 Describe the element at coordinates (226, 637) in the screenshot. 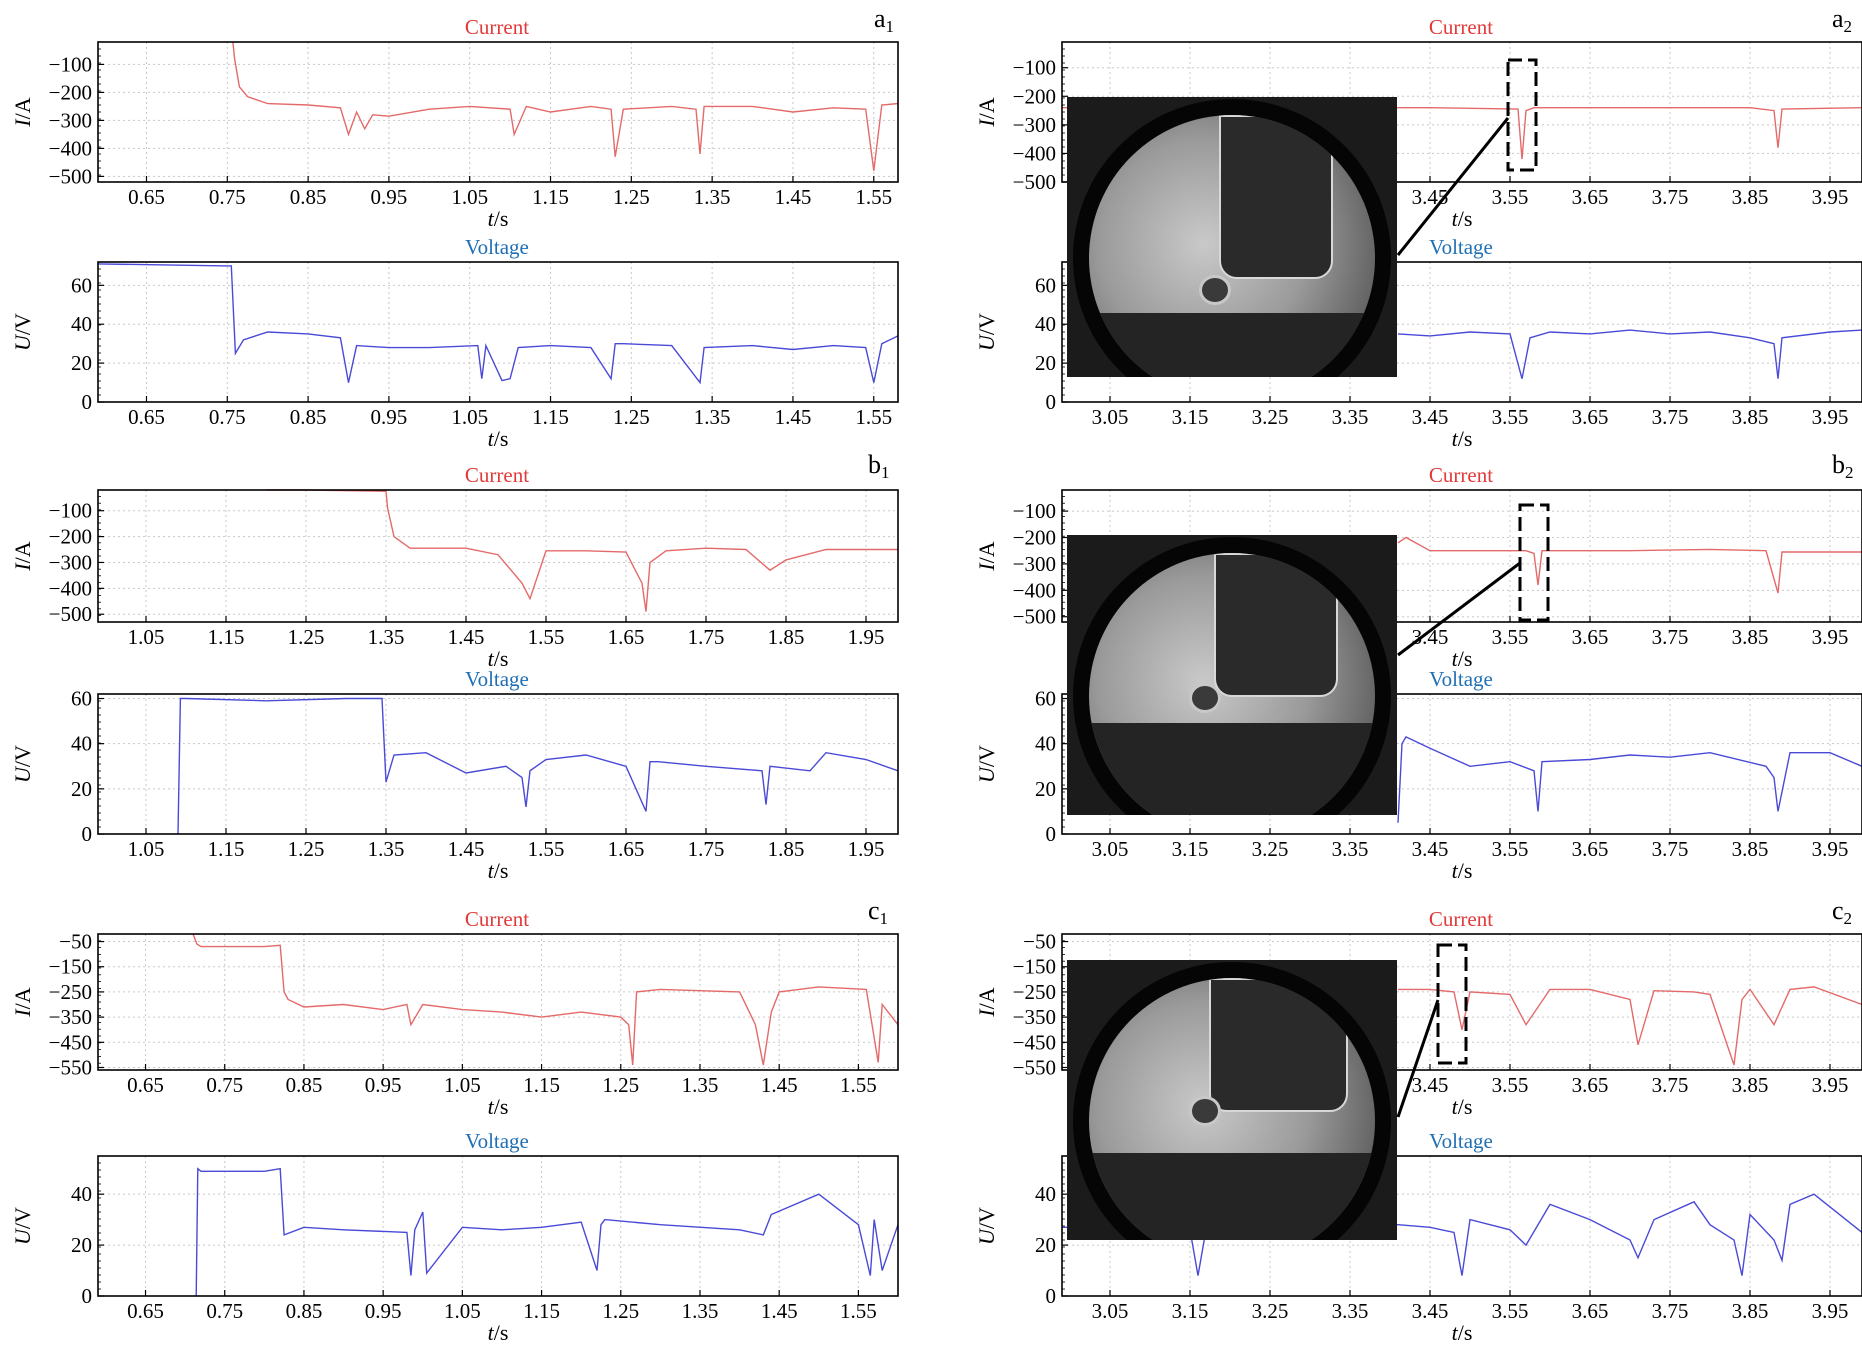

I see `b1-current-xtick-label: 1.15` at that location.